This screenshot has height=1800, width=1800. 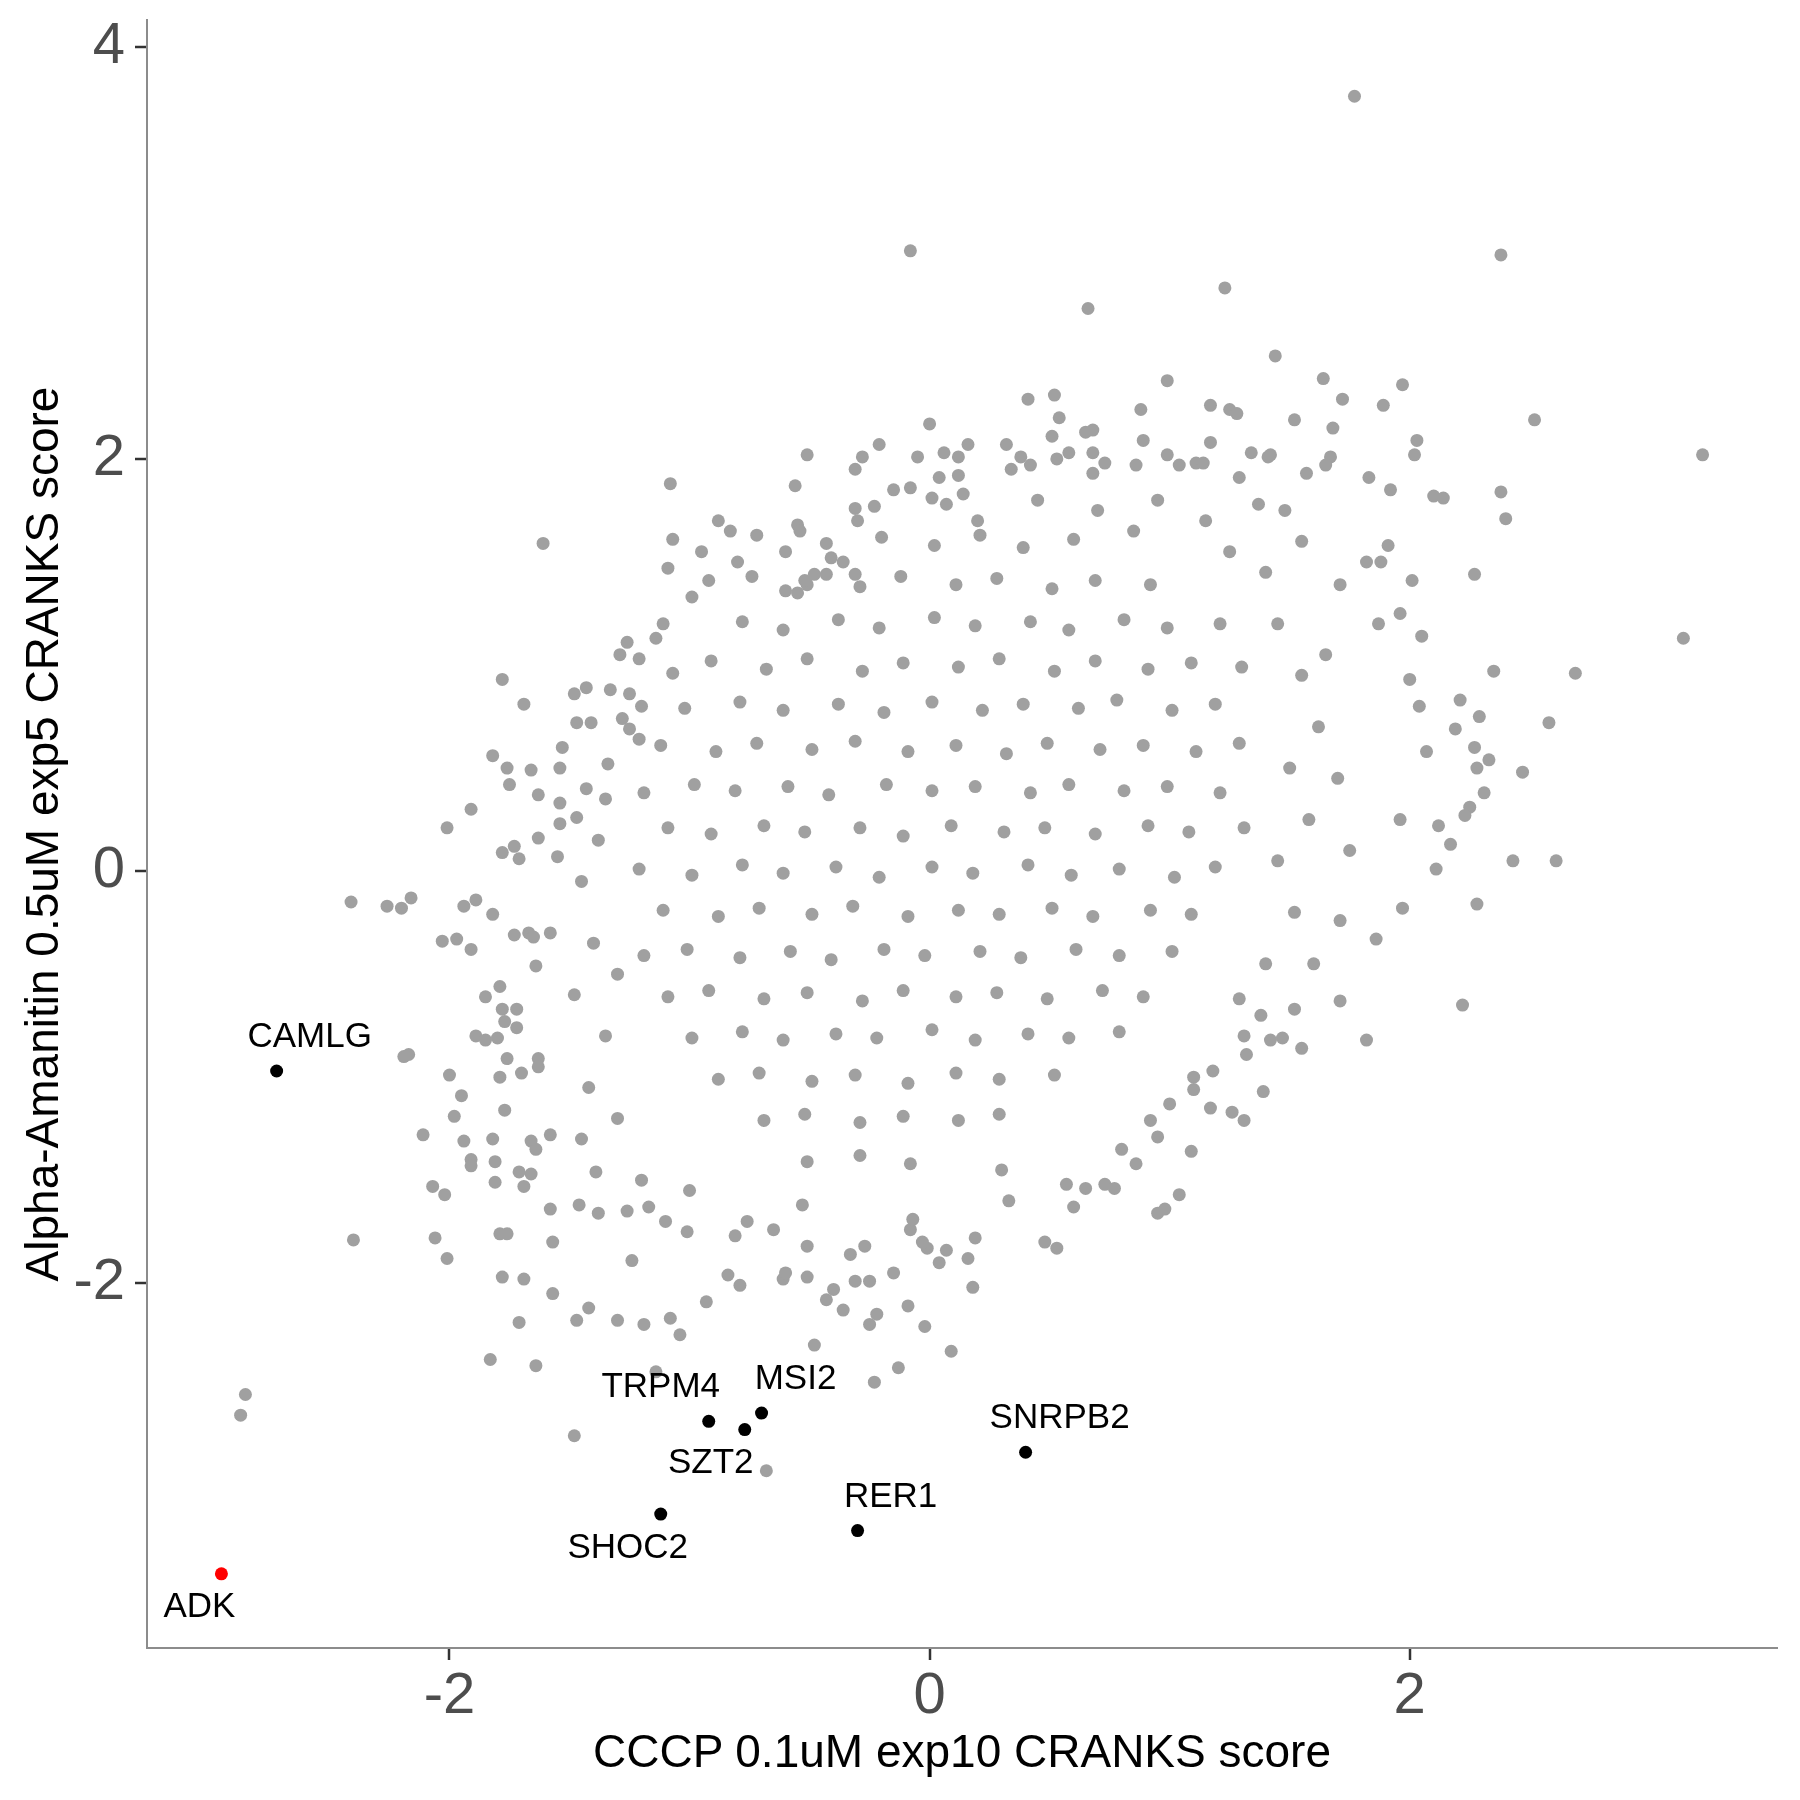 I want to click on annotation: ADK, so click(x=199, y=1605).